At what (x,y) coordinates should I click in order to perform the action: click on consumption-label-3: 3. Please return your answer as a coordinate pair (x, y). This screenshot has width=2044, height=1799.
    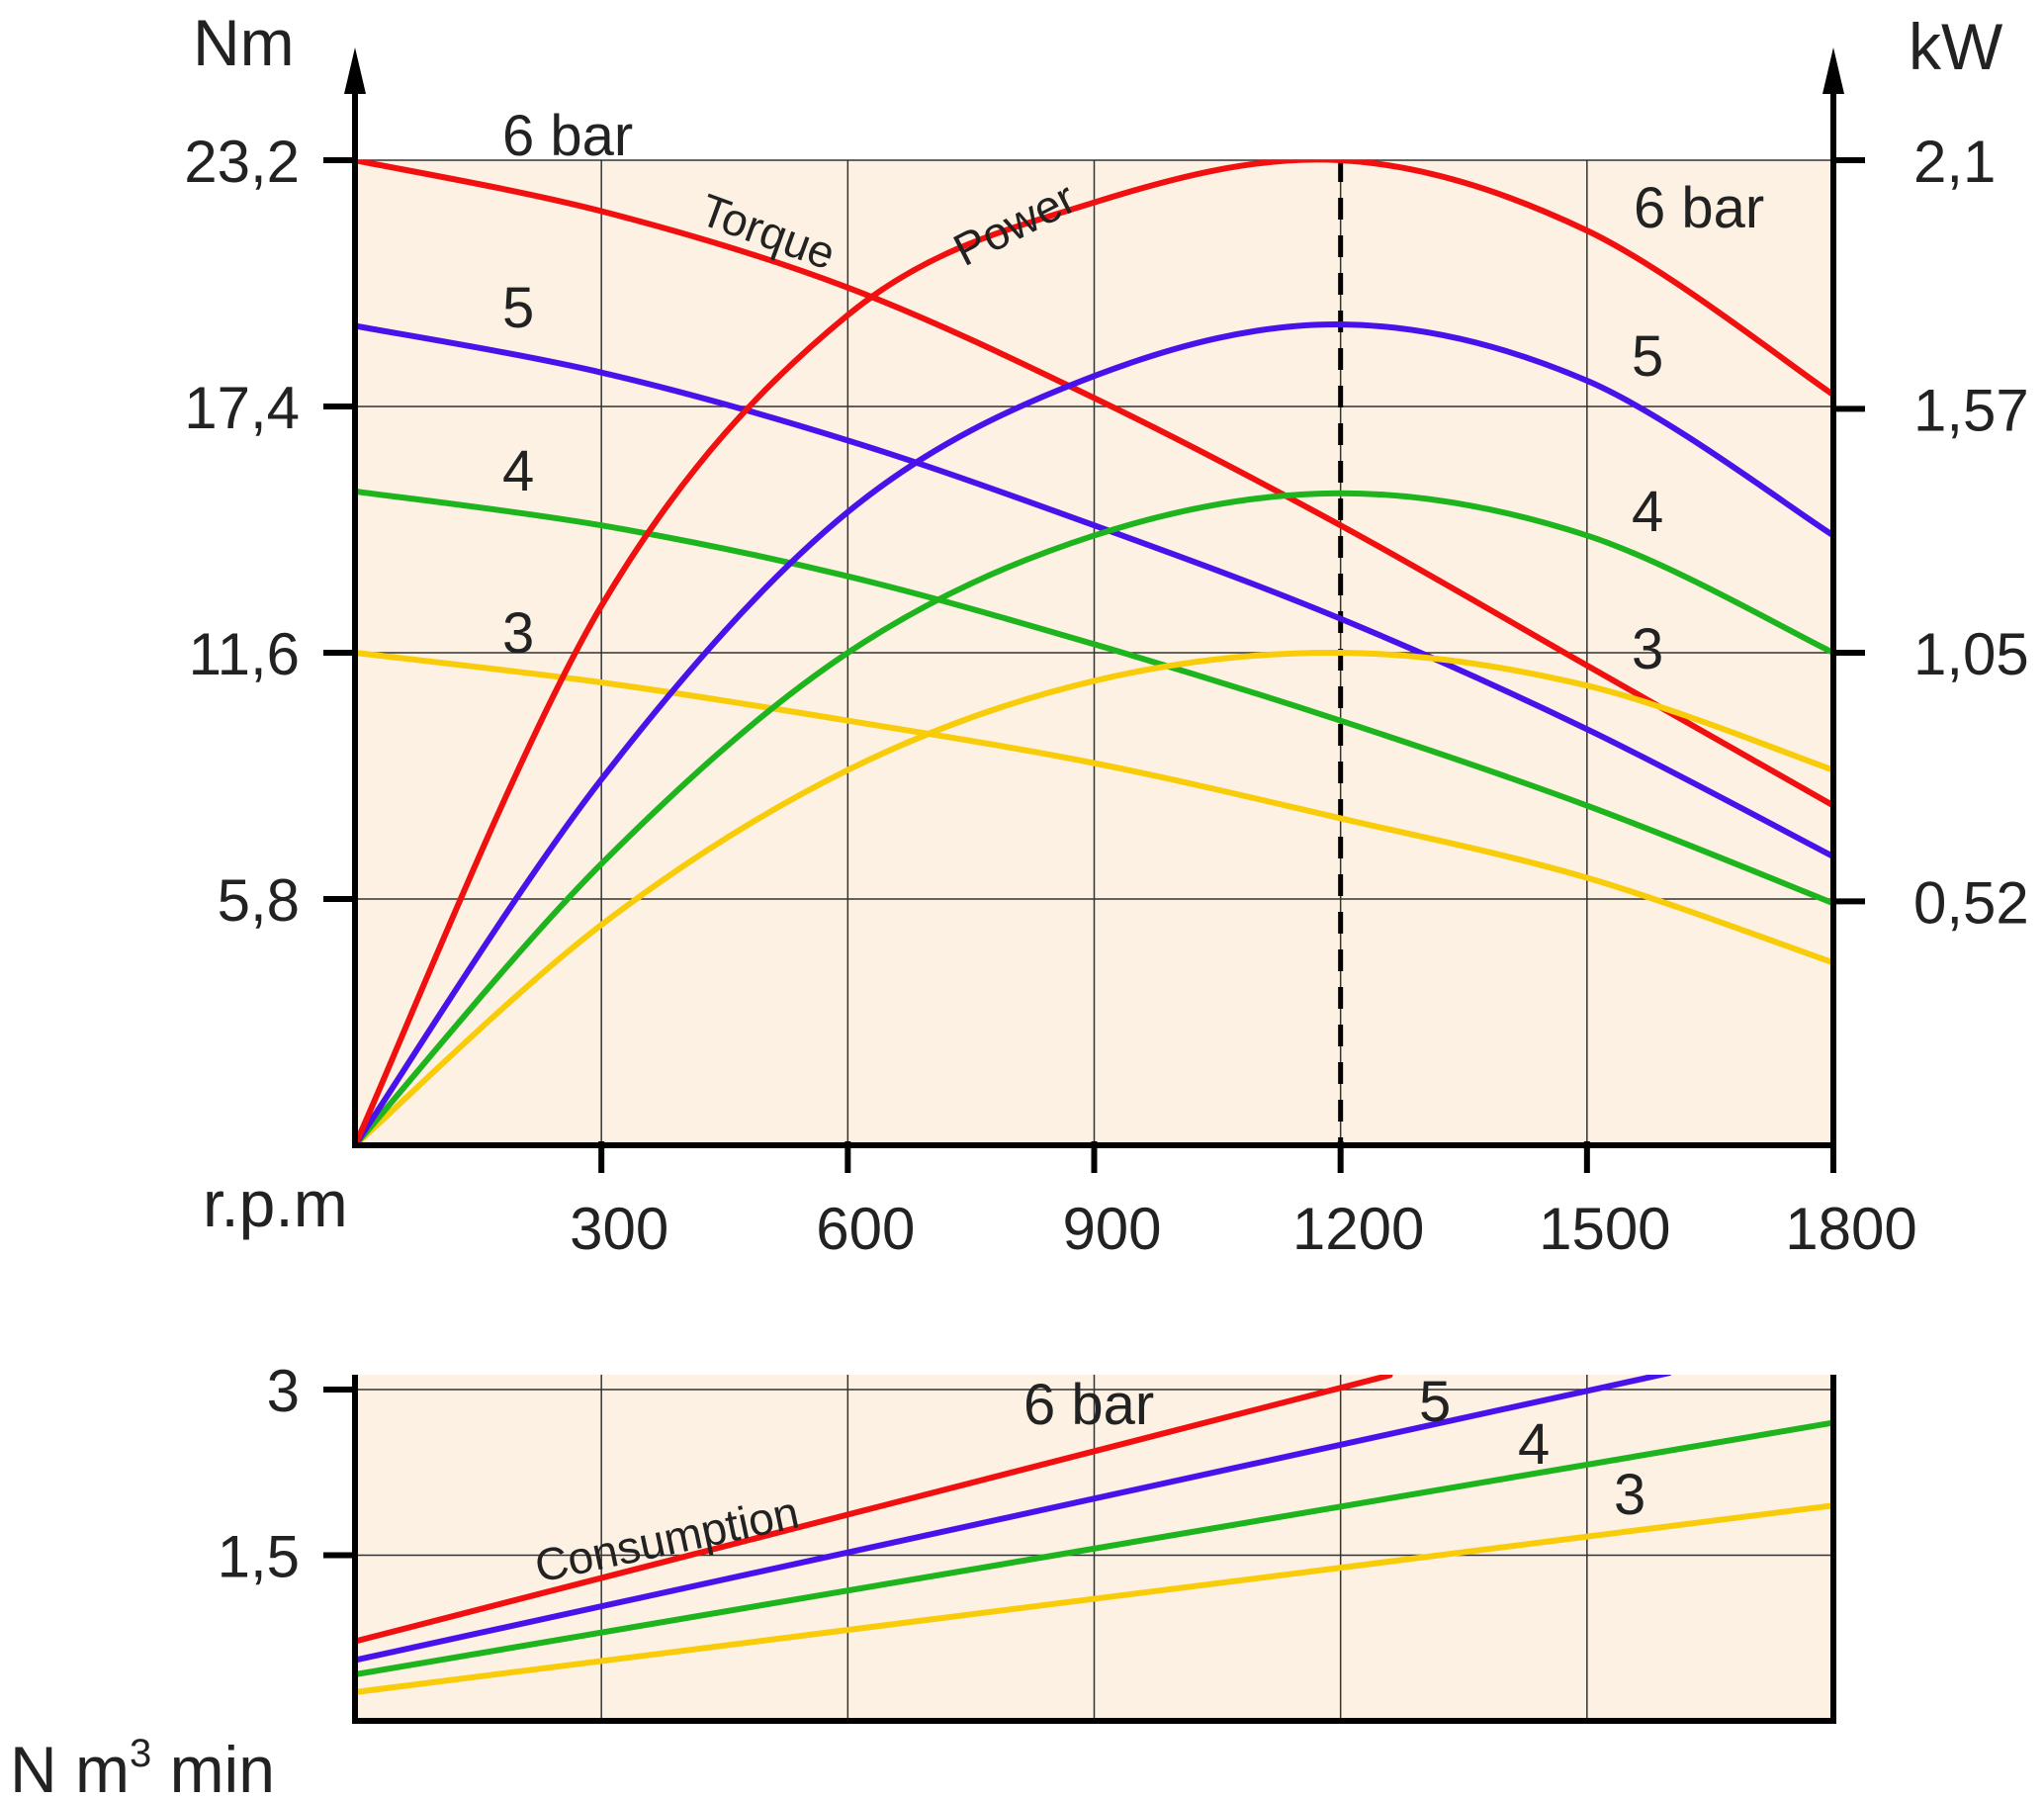
    Looking at the image, I should click on (1629, 1495).